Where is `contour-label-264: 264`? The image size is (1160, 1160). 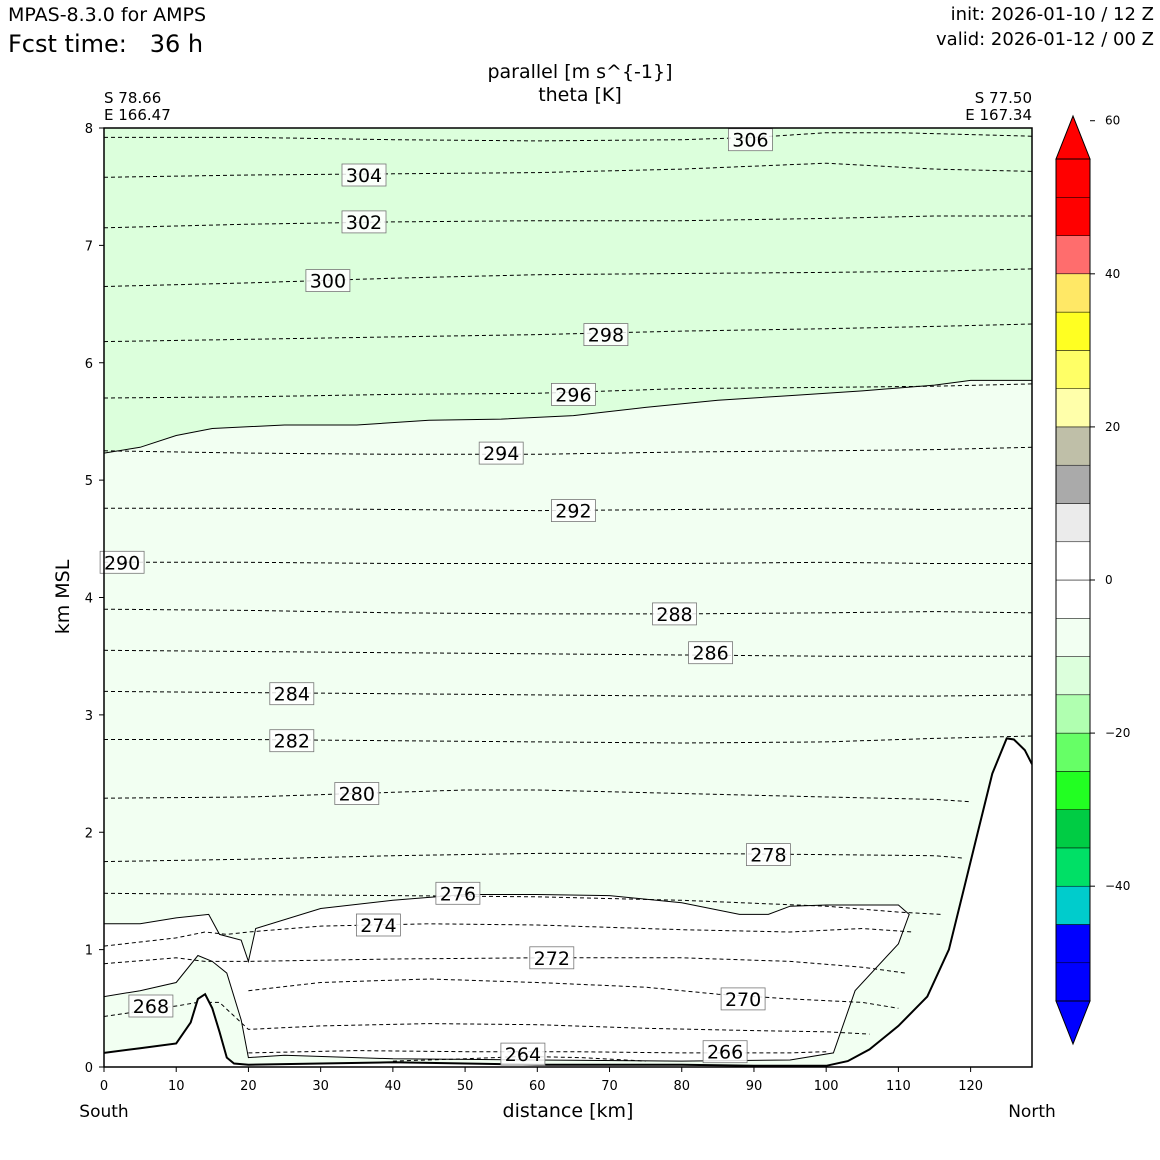 contour-label-264: 264 is located at coordinates (523, 1055).